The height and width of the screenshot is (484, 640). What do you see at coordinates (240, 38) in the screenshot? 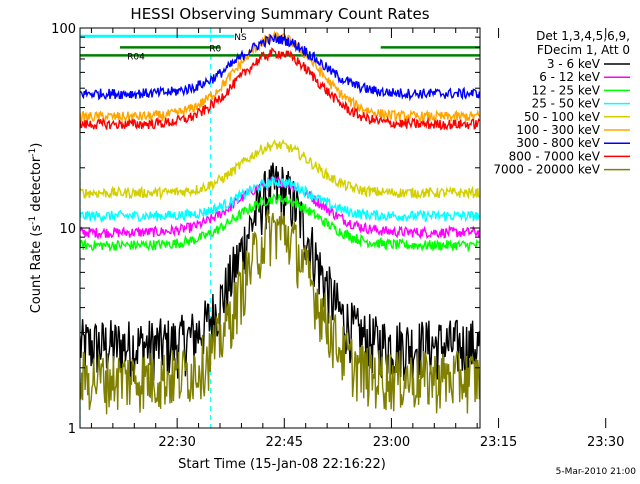
I see `flag-label: NS` at bounding box center [240, 38].